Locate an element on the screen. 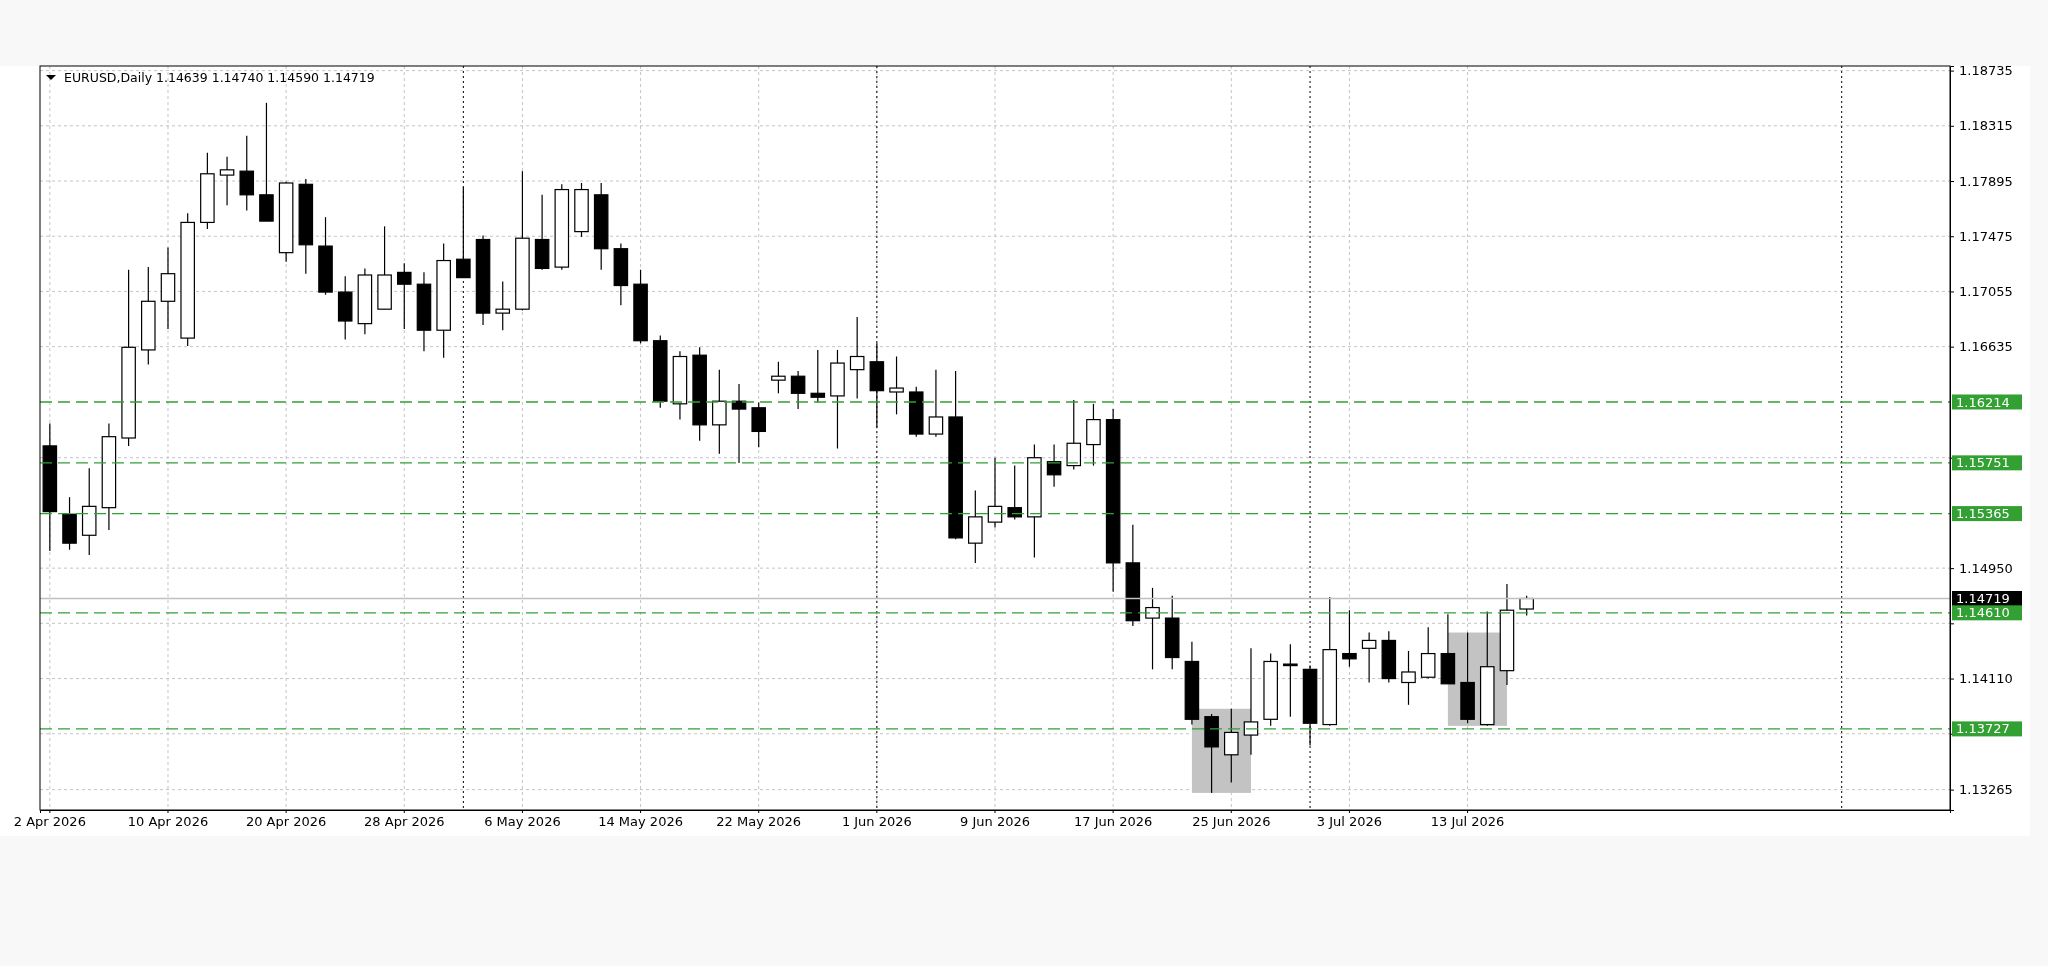 Image resolution: width=2048 pixels, height=966 pixels. y-tick-label: 1.17475 is located at coordinates (1986, 236).